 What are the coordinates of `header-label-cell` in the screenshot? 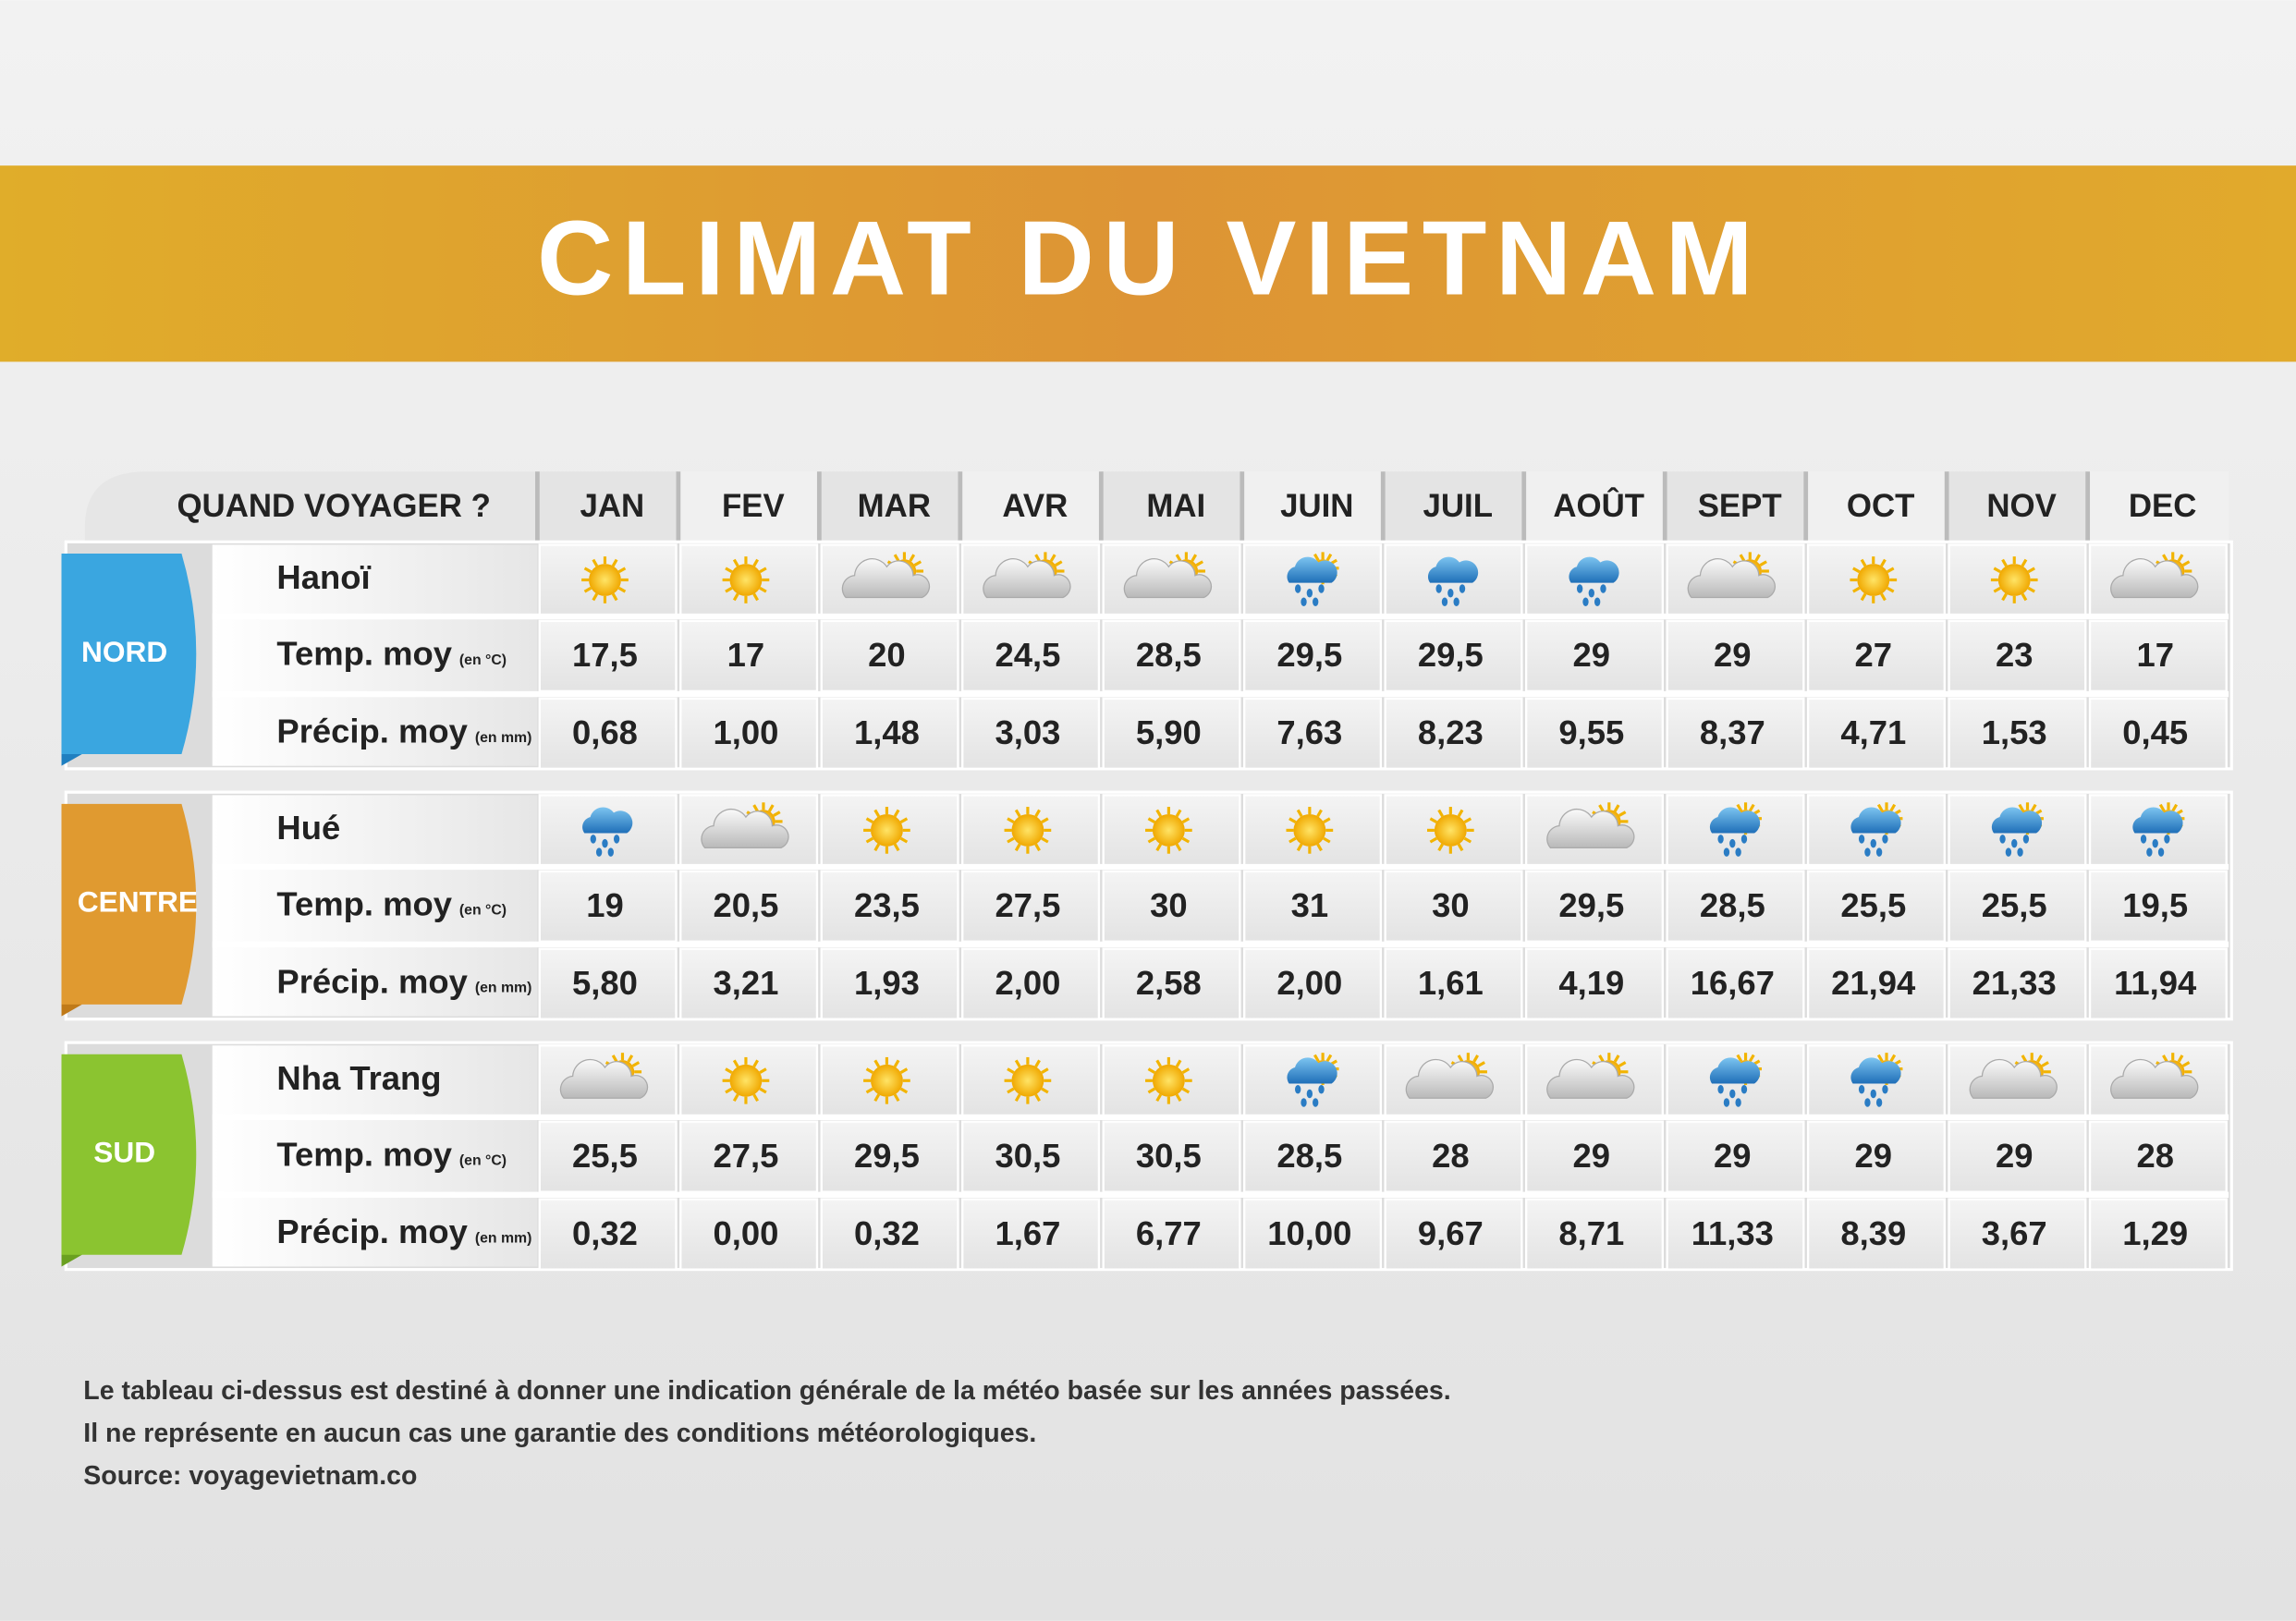 It's located at (311, 506).